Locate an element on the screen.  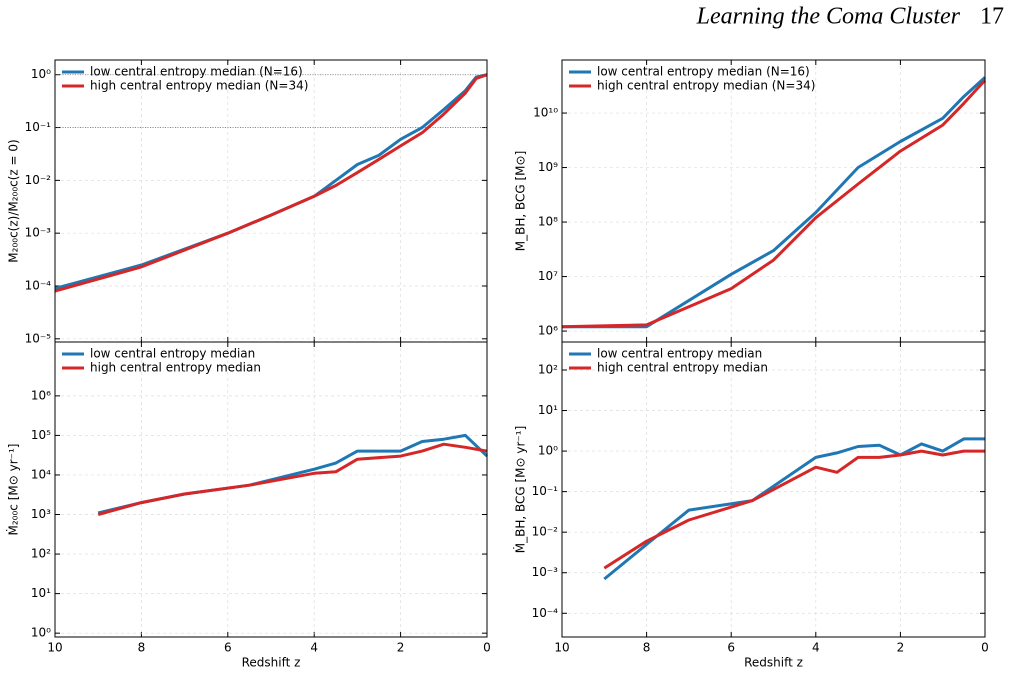
page-number: 17 is located at coordinates (992, 17).